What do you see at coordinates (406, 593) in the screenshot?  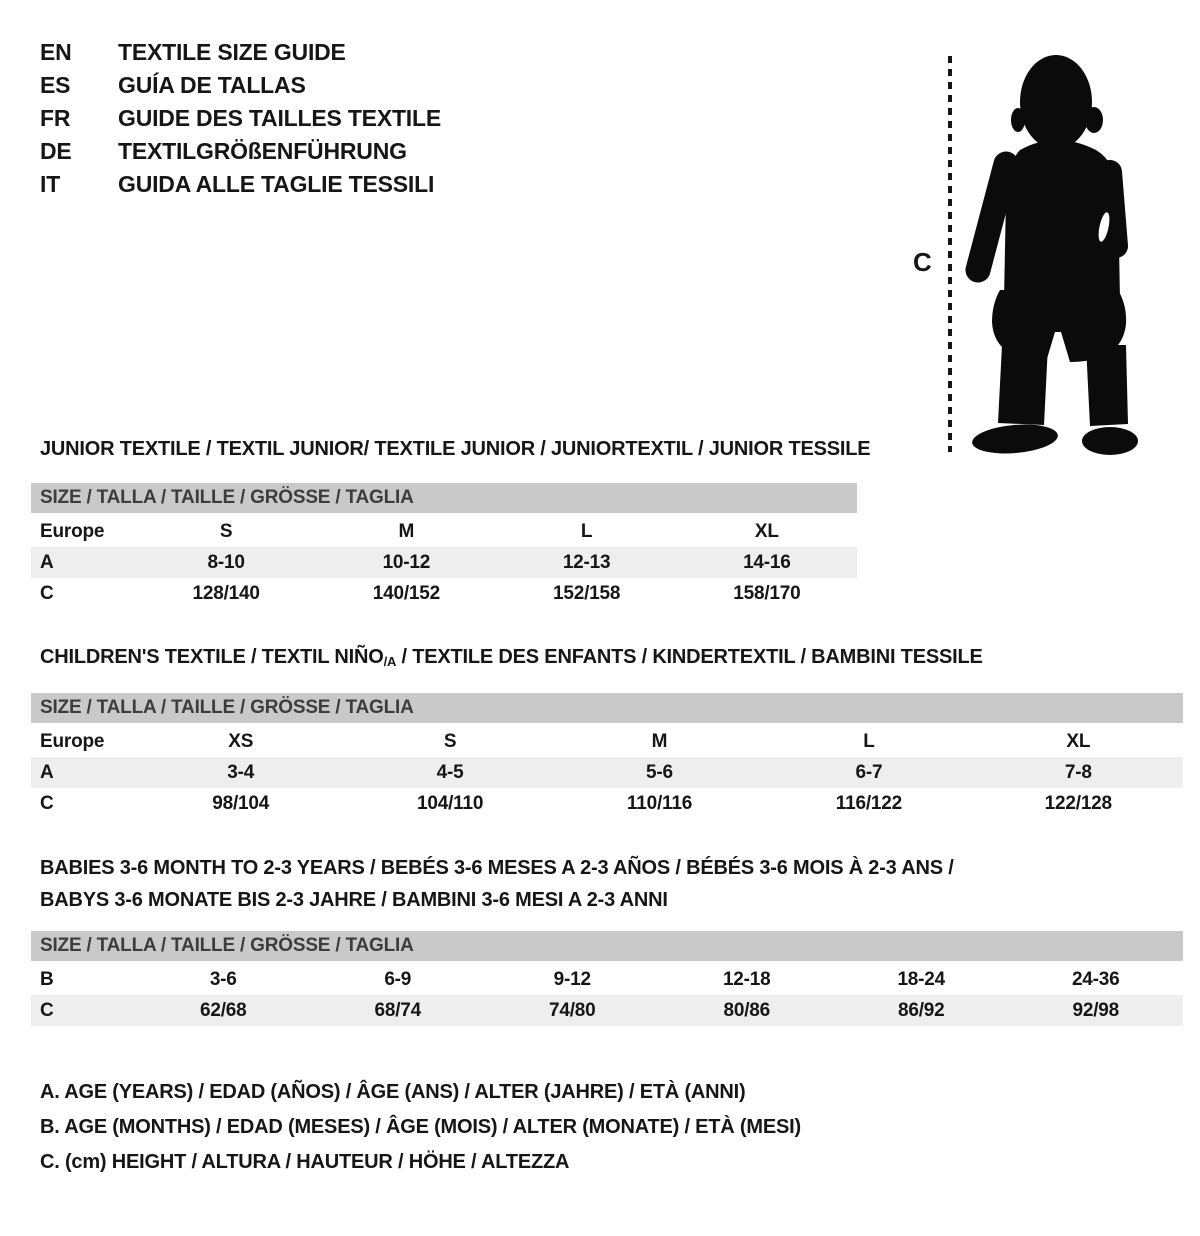 I see `cell: 140/152` at bounding box center [406, 593].